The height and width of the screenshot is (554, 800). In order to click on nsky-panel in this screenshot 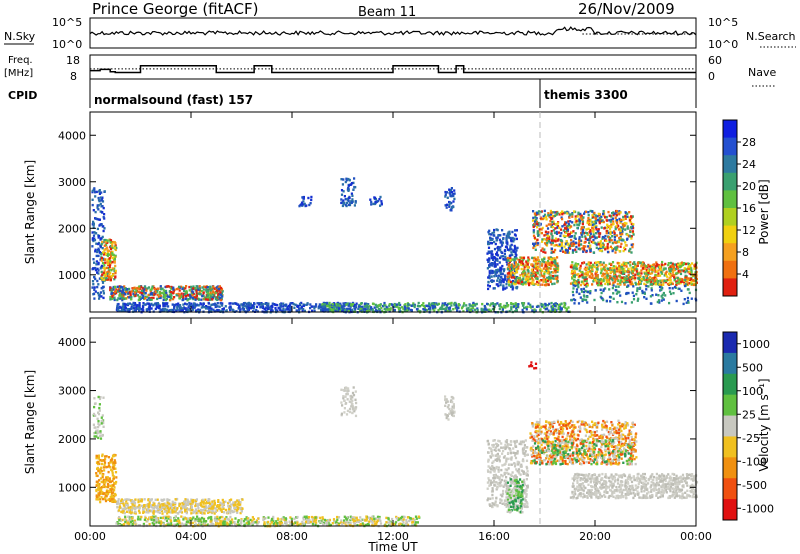, I will do `click(393, 33)`.